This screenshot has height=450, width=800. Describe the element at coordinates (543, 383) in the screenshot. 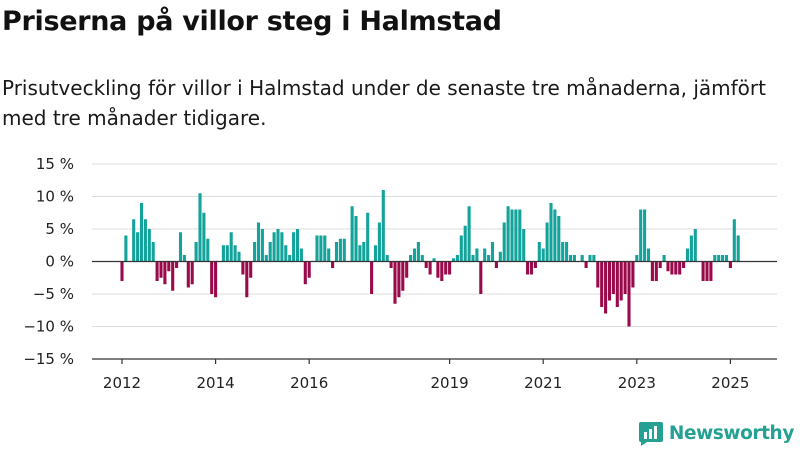

I see `x-tick-label: 2021` at that location.